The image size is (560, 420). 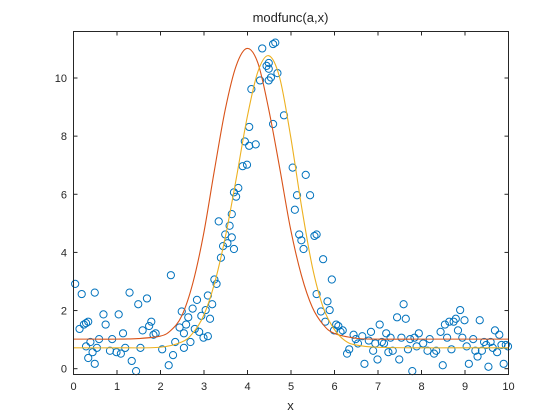 What do you see at coordinates (291, 17) in the screenshot?
I see `chart-title: modfunc(a,x)` at bounding box center [291, 17].